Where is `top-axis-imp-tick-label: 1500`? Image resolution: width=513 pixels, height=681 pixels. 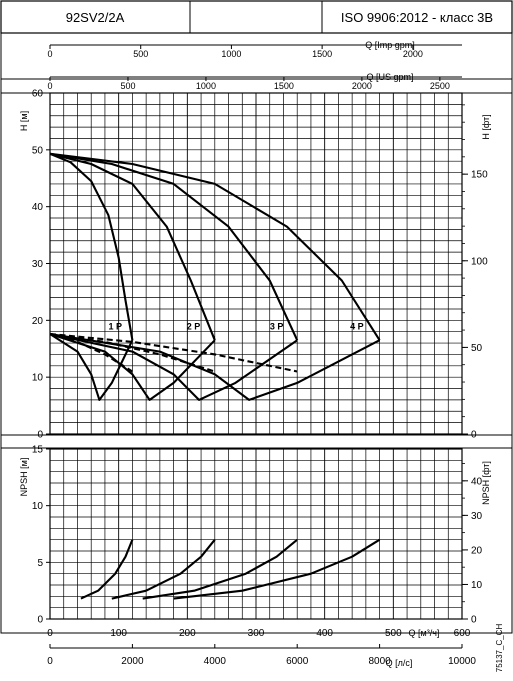
top-axis-imp-tick-label: 1500 is located at coordinates (322, 54).